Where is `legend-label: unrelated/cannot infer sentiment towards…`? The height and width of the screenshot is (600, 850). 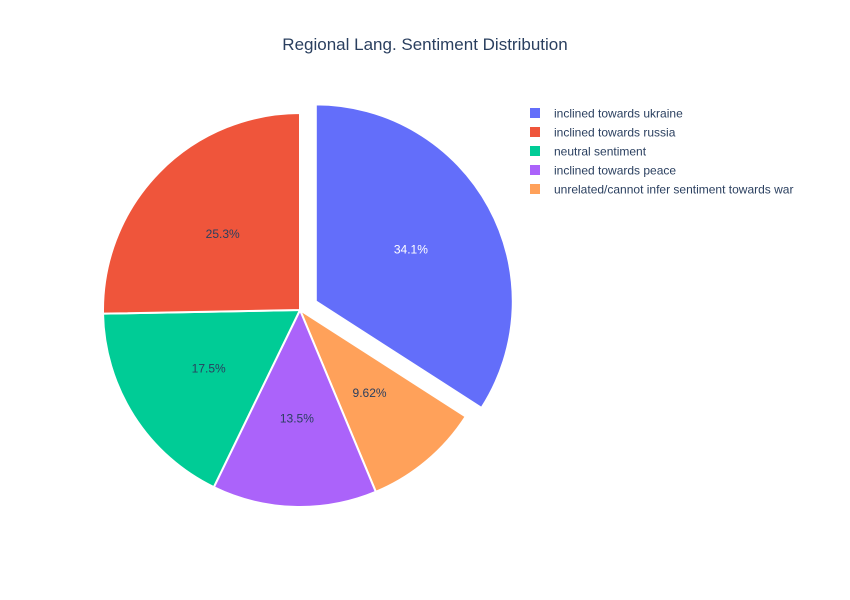 legend-label: unrelated/cannot infer sentiment towards… is located at coordinates (673, 190).